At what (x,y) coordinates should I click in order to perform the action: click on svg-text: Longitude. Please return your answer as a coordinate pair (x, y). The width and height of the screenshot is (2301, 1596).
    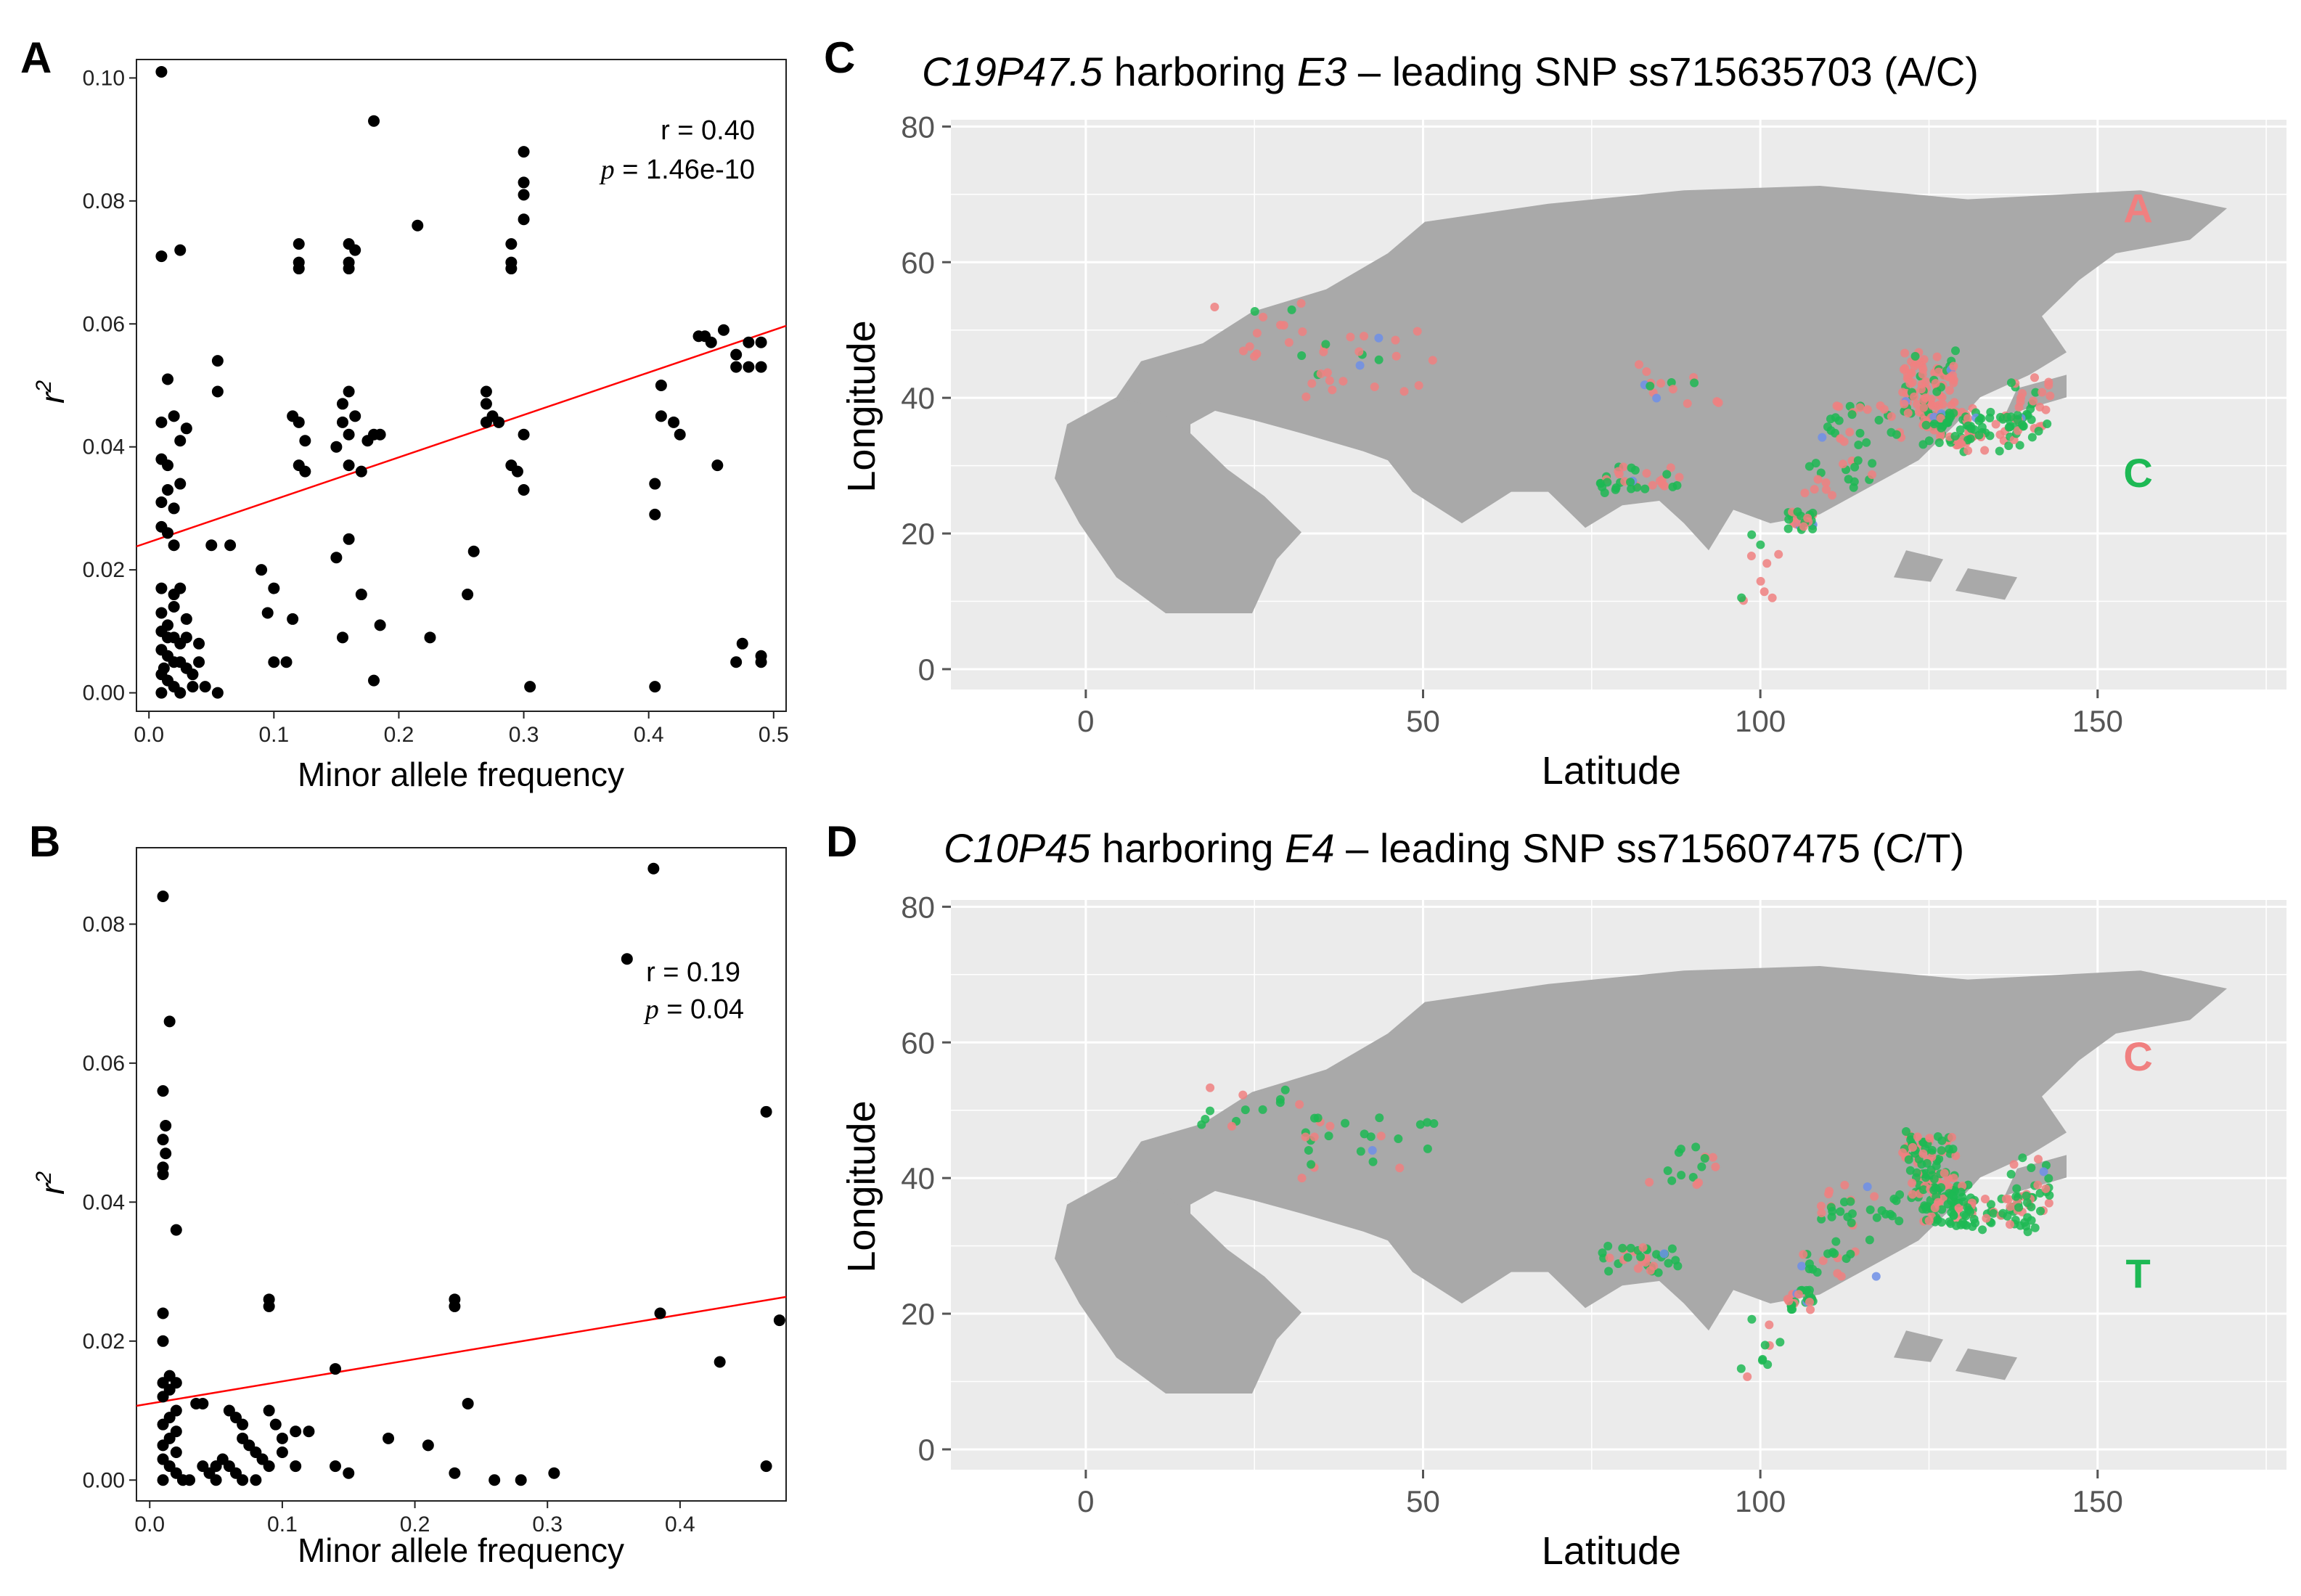
    Looking at the image, I should click on (861, 1186).